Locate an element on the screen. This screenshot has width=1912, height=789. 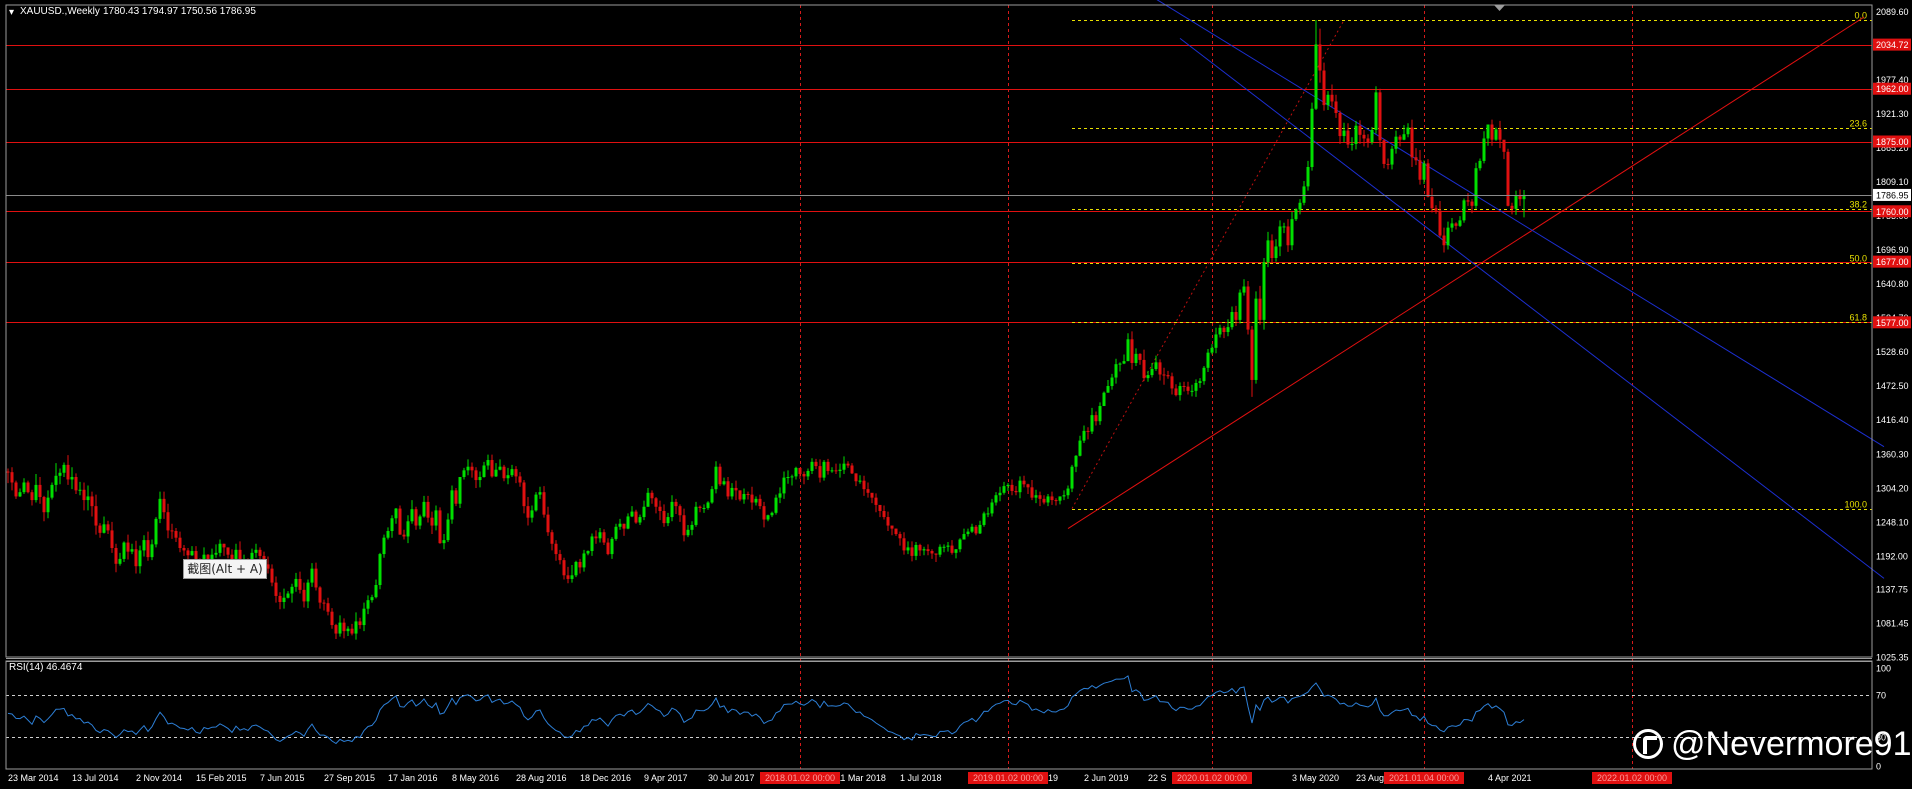
period-separator-tag is located at coordinates (1008, 778).